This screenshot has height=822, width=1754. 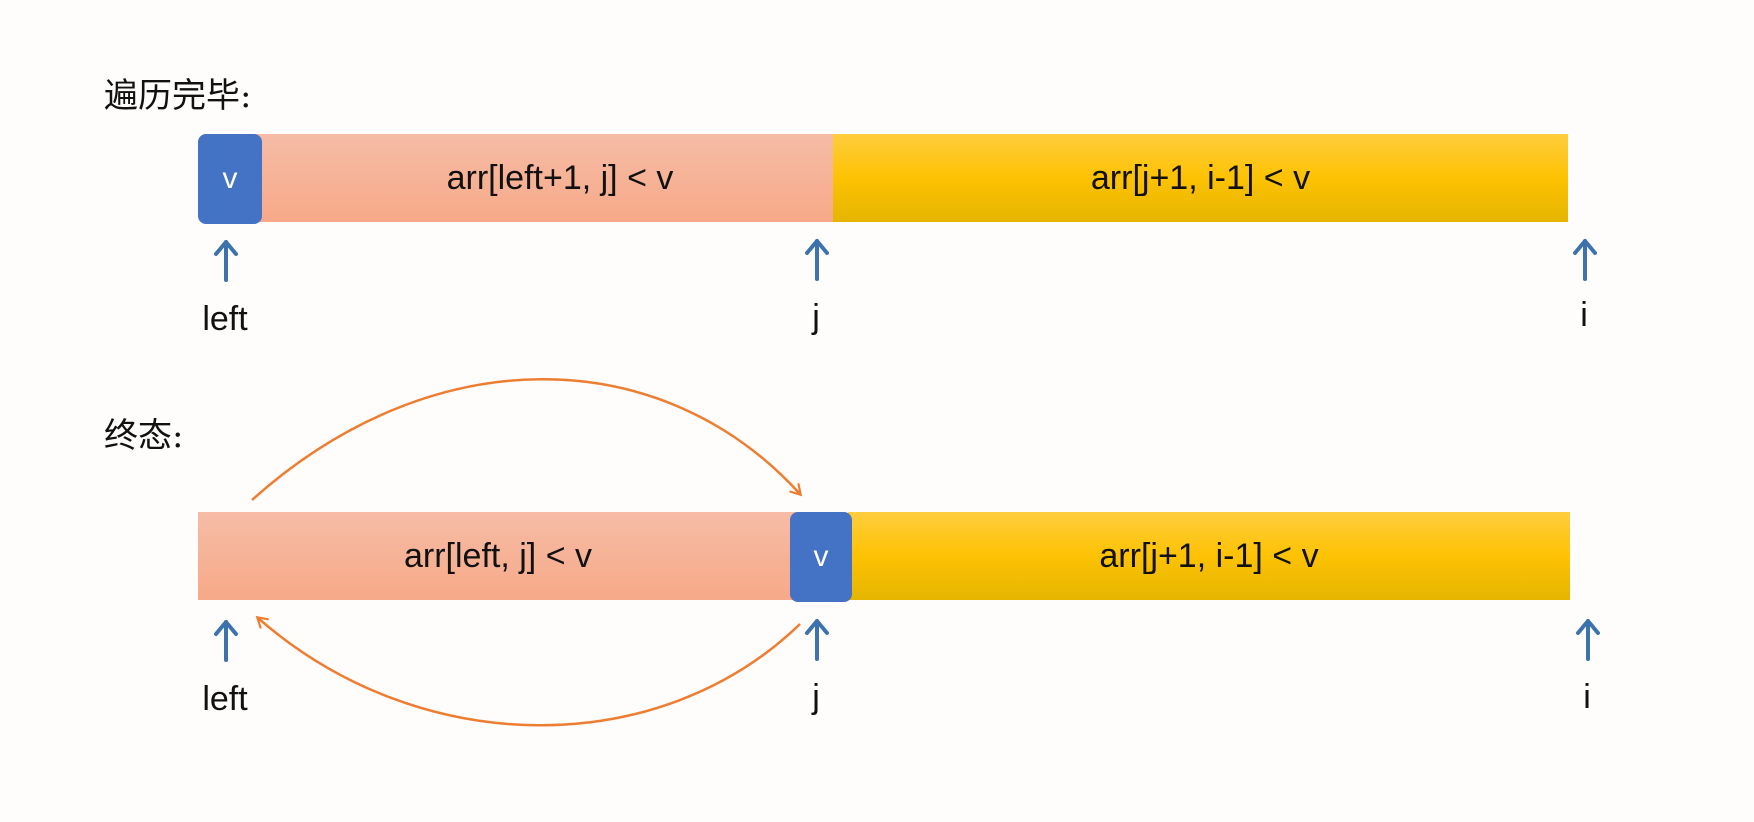 What do you see at coordinates (817, 640) in the screenshot?
I see `bottom-j-pointer-arrow-icon` at bounding box center [817, 640].